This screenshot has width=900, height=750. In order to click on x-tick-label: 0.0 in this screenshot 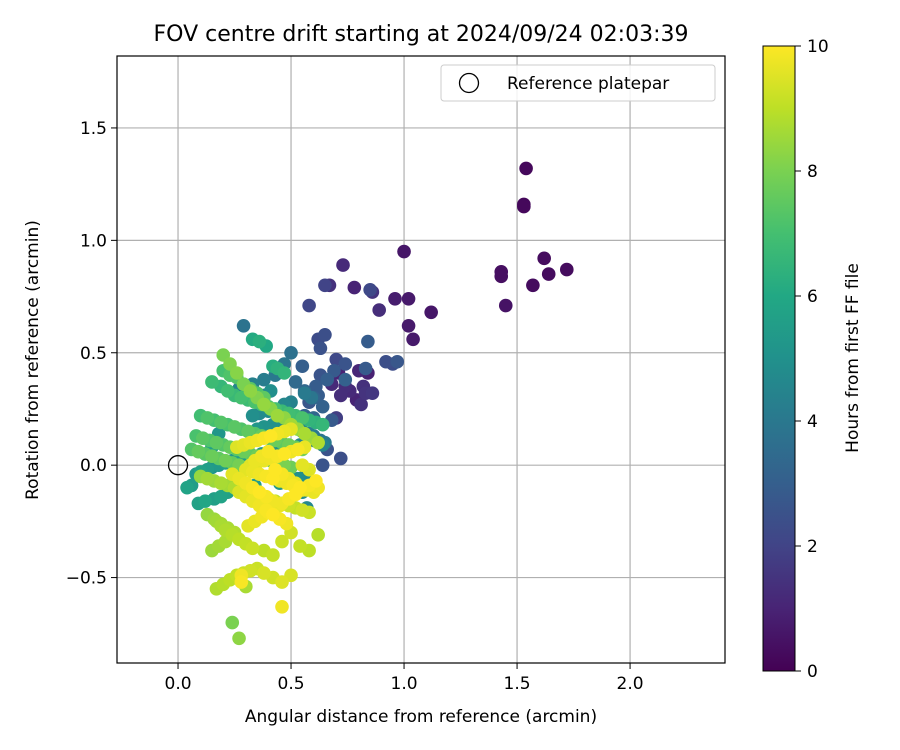, I will do `click(178, 684)`.